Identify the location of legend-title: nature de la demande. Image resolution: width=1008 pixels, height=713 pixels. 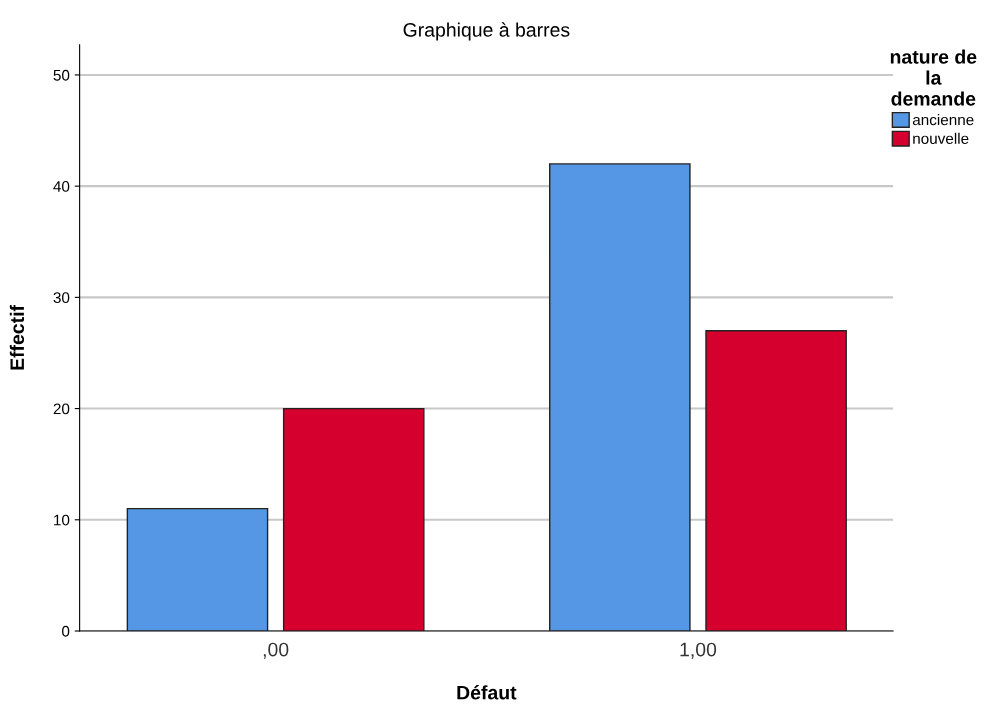
(933, 77).